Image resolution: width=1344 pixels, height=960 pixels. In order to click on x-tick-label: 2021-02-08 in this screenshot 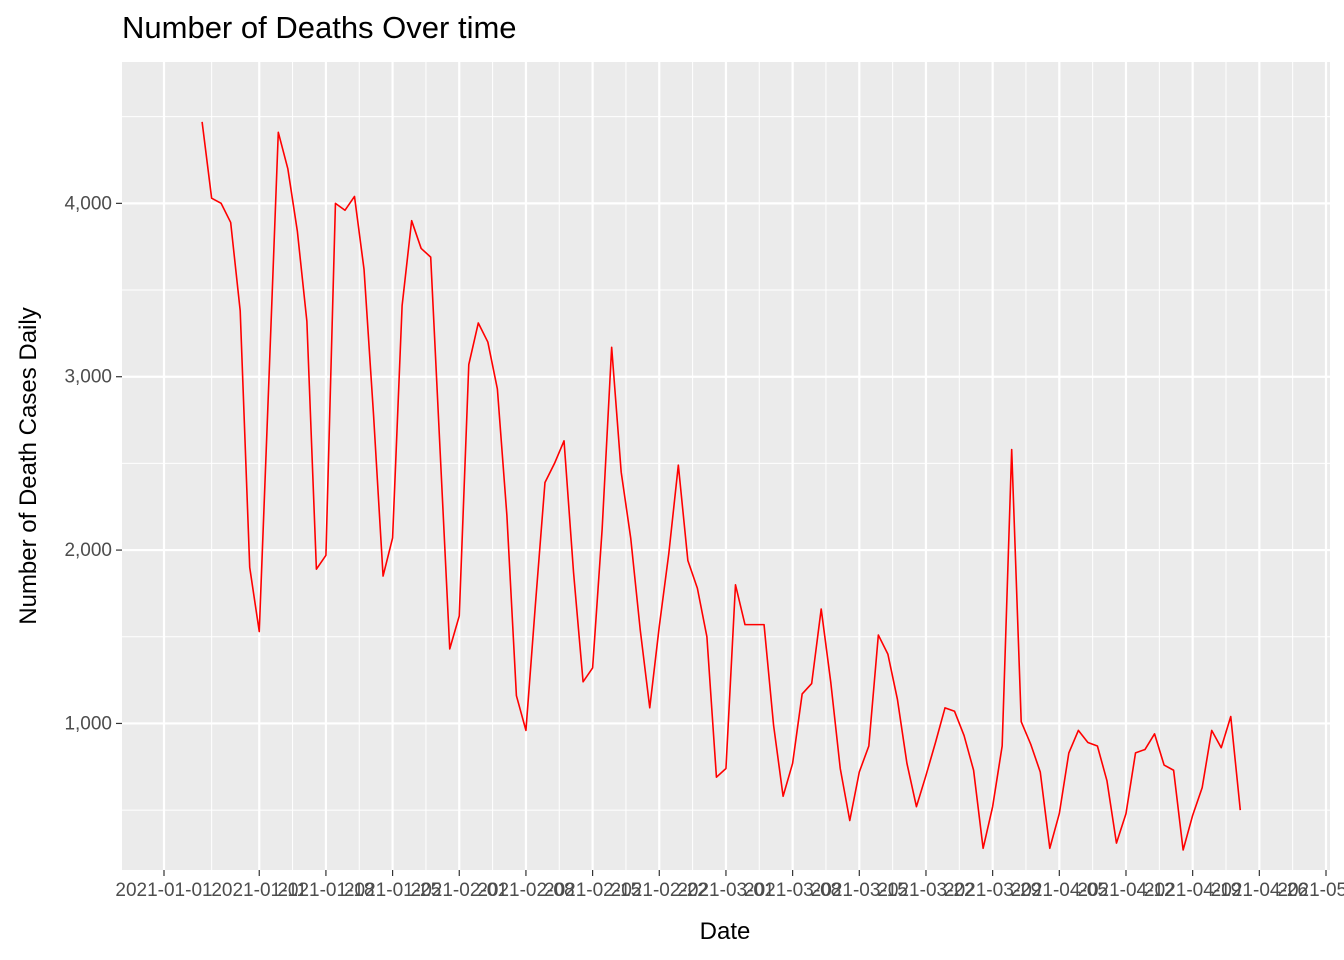, I will do `click(525, 890)`.